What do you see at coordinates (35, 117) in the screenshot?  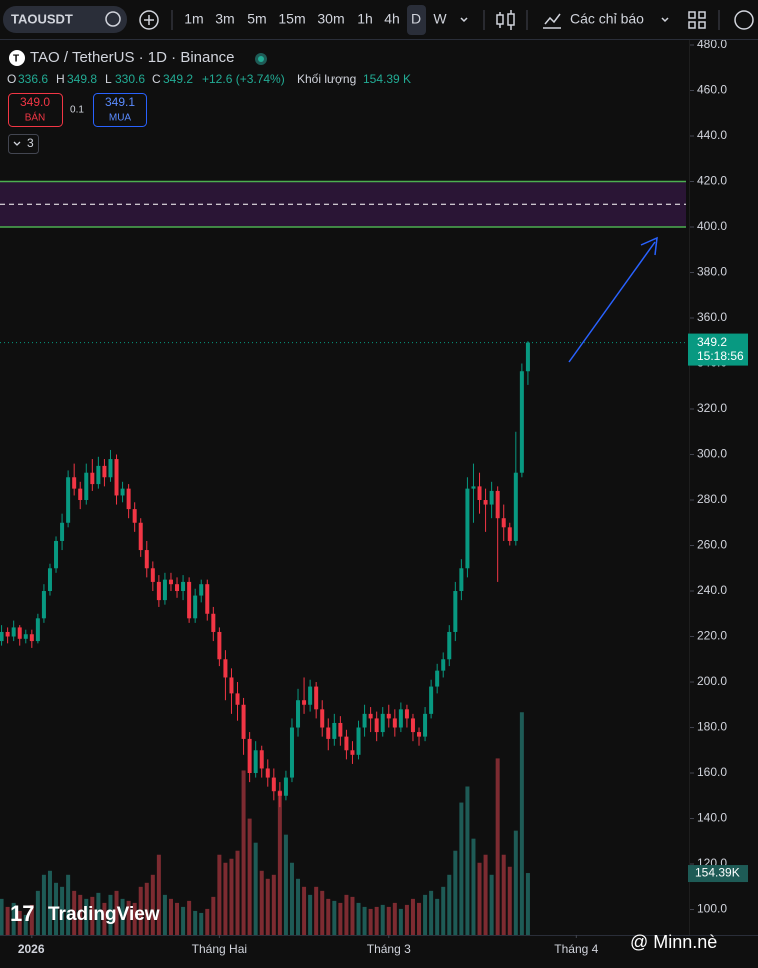 I see `sell-label: BÁN` at bounding box center [35, 117].